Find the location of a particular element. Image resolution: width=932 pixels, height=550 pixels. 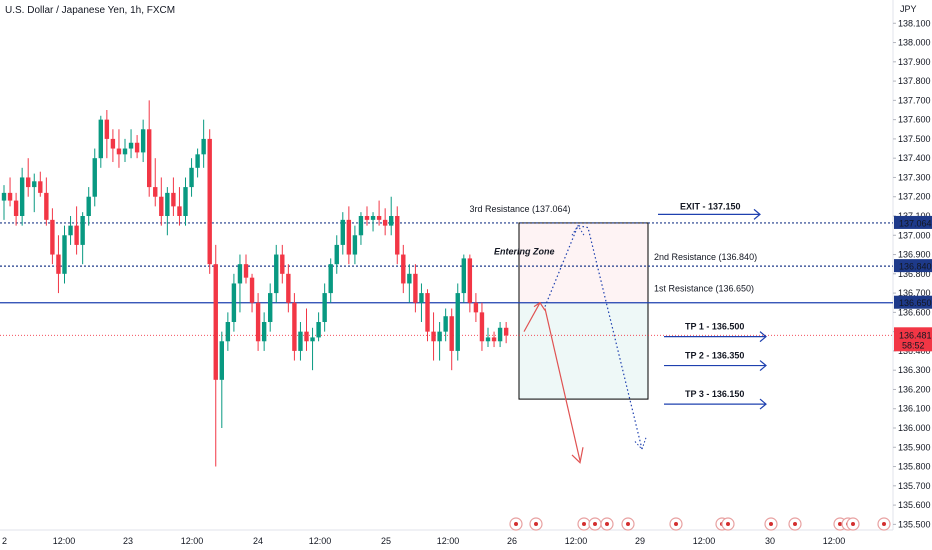

entering-zone-label: Entering Zone is located at coordinates (524, 252).